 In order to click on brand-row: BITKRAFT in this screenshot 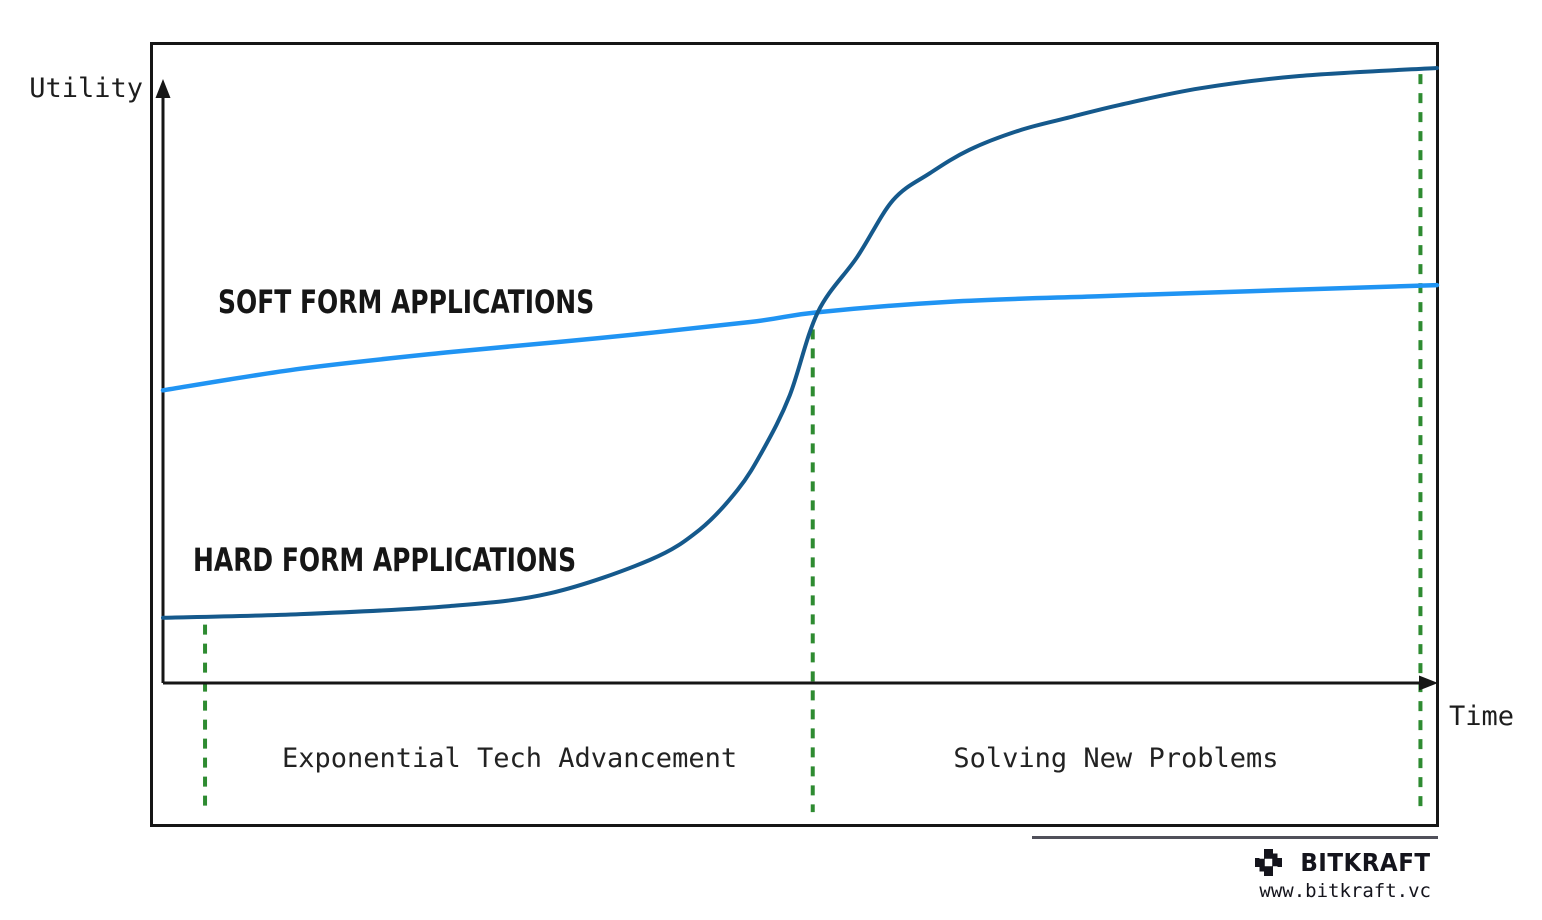, I will do `click(1335, 862)`.